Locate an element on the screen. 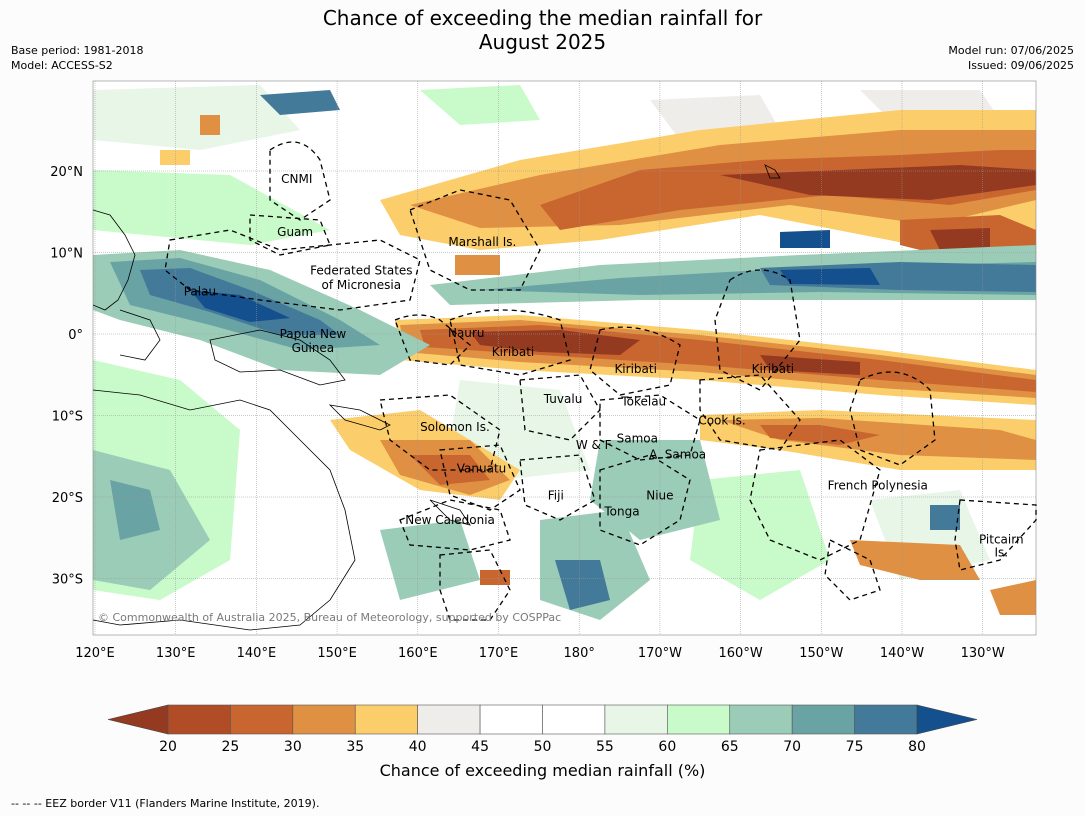 This screenshot has height=816, width=1085. region-label: Guinea is located at coordinates (313, 348).